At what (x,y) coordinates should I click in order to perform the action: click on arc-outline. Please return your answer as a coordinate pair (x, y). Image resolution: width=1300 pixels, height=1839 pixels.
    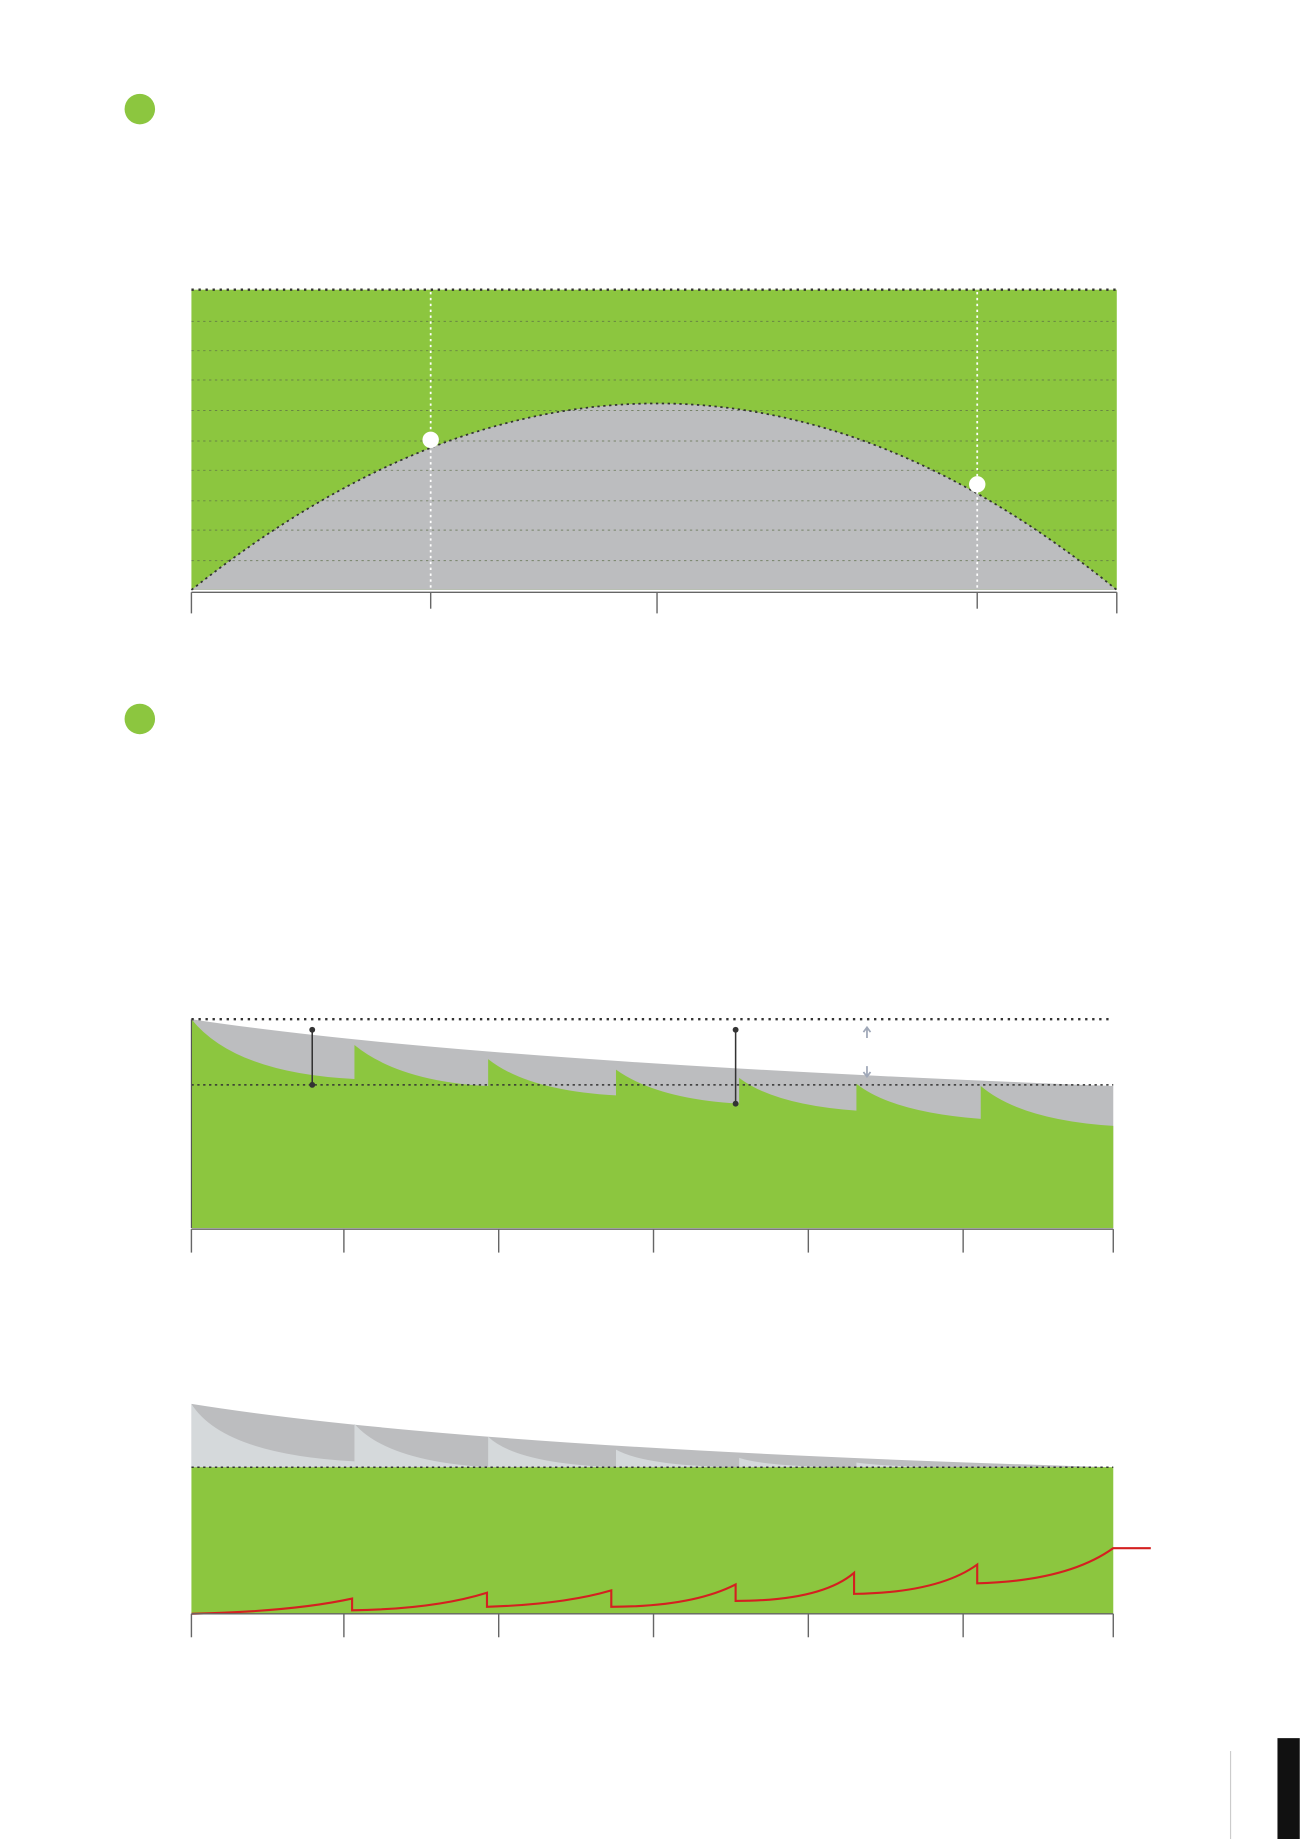
    Looking at the image, I should click on (654, 496).